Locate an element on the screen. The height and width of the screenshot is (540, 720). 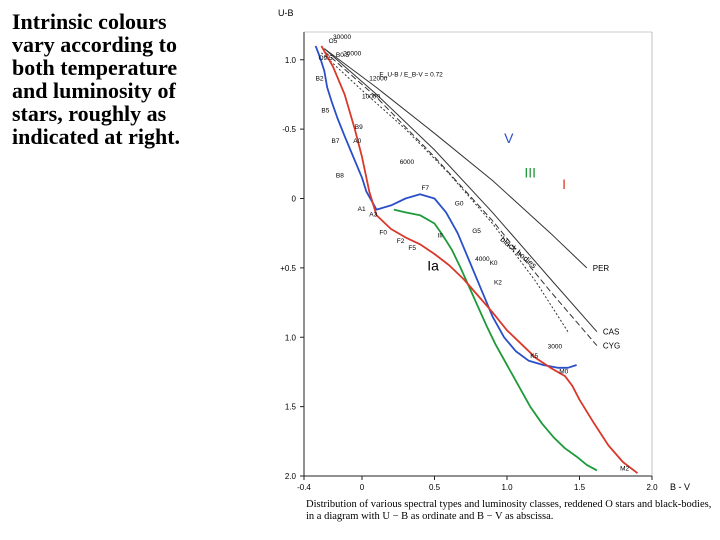
point-label: 6000 is located at coordinates (407, 162).